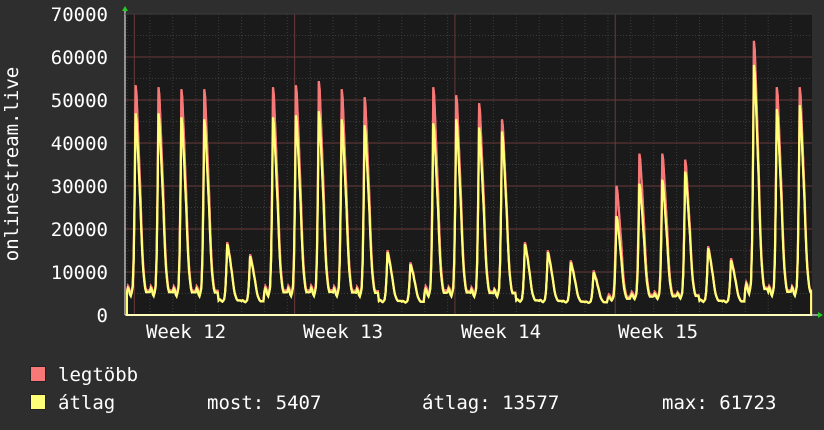 The width and height of the screenshot is (824, 430). Describe the element at coordinates (79, 101) in the screenshot. I see `y-tick-label: 50000` at that location.